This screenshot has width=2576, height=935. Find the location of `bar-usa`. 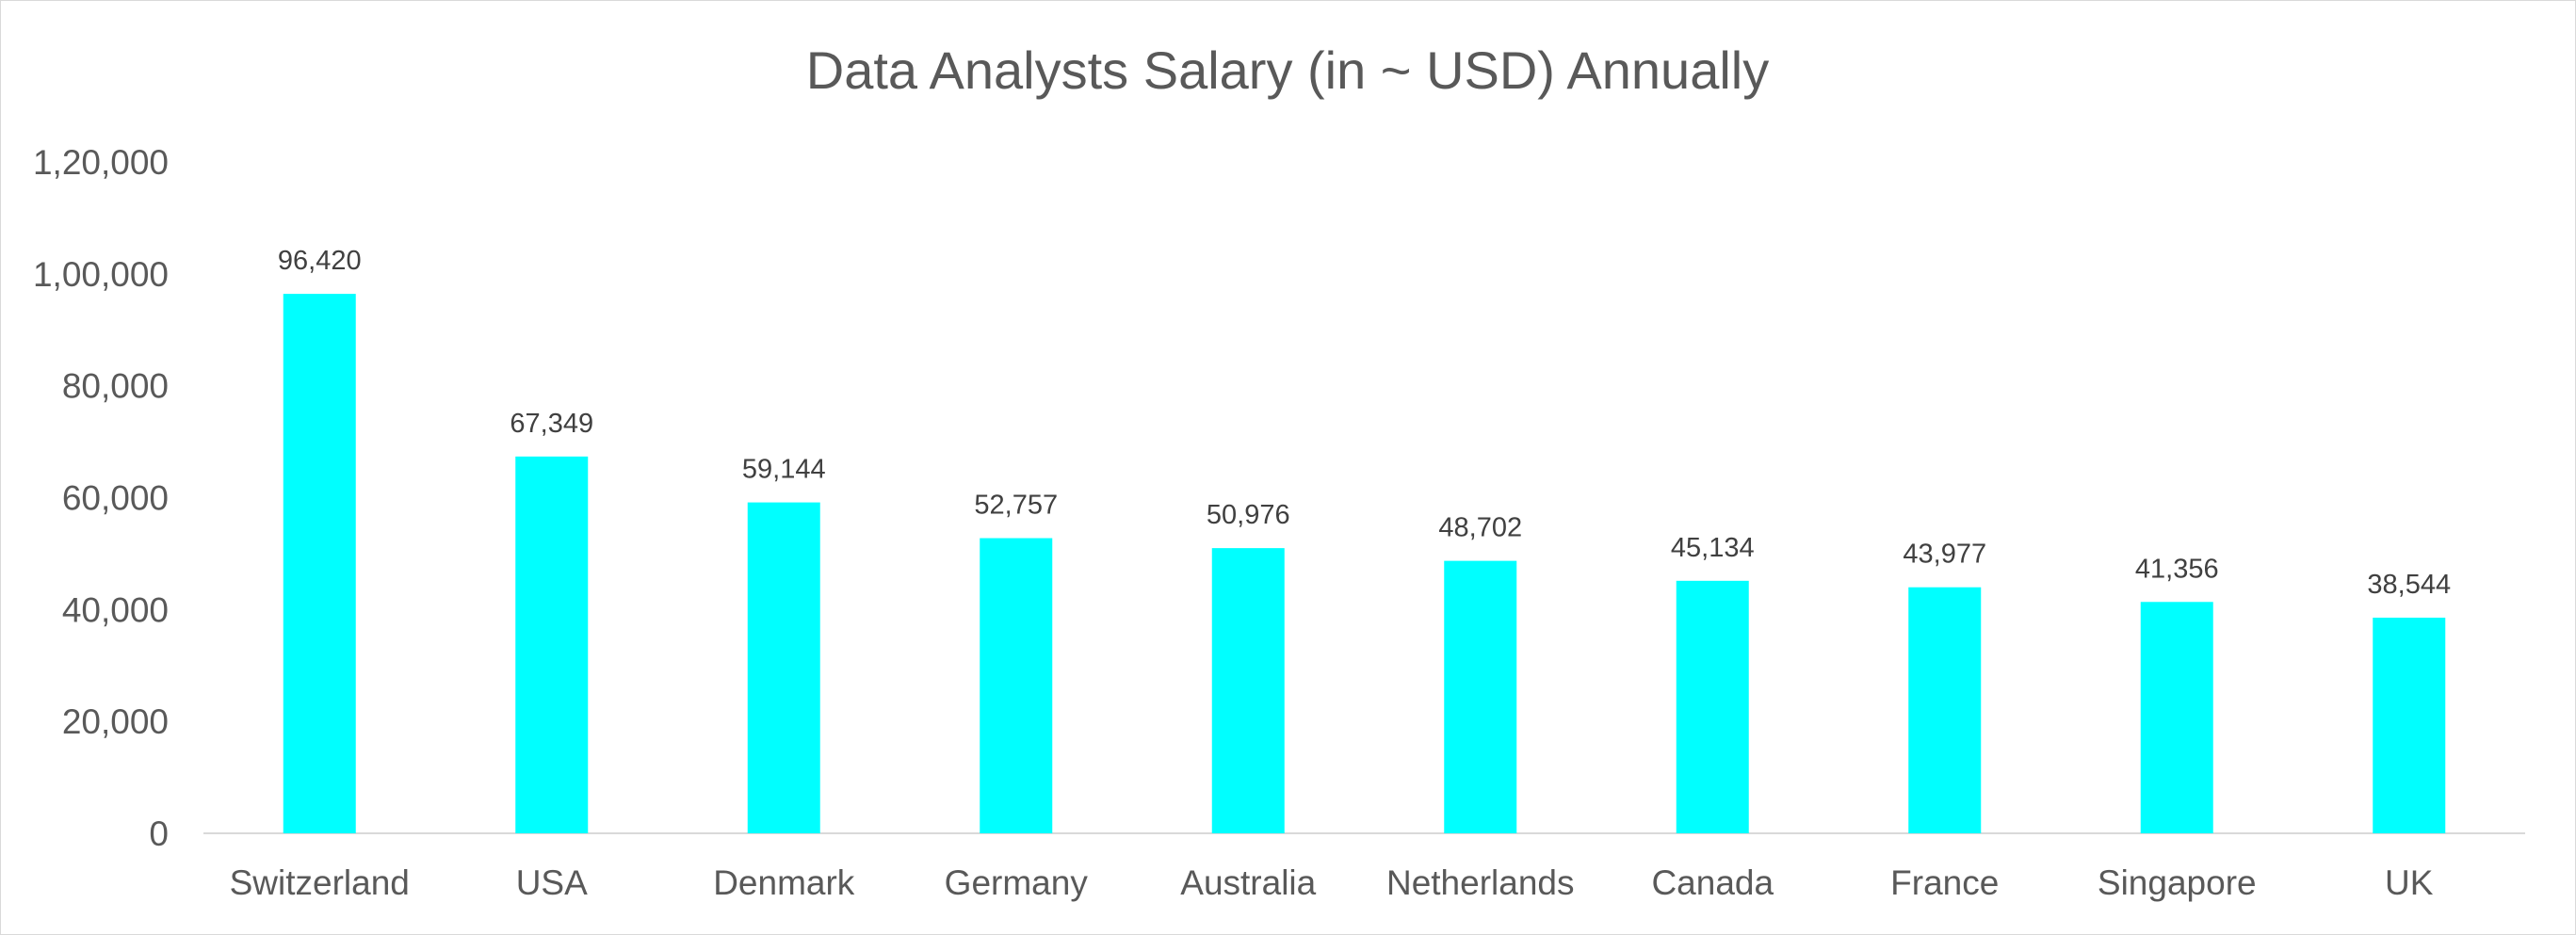

bar-usa is located at coordinates (552, 644).